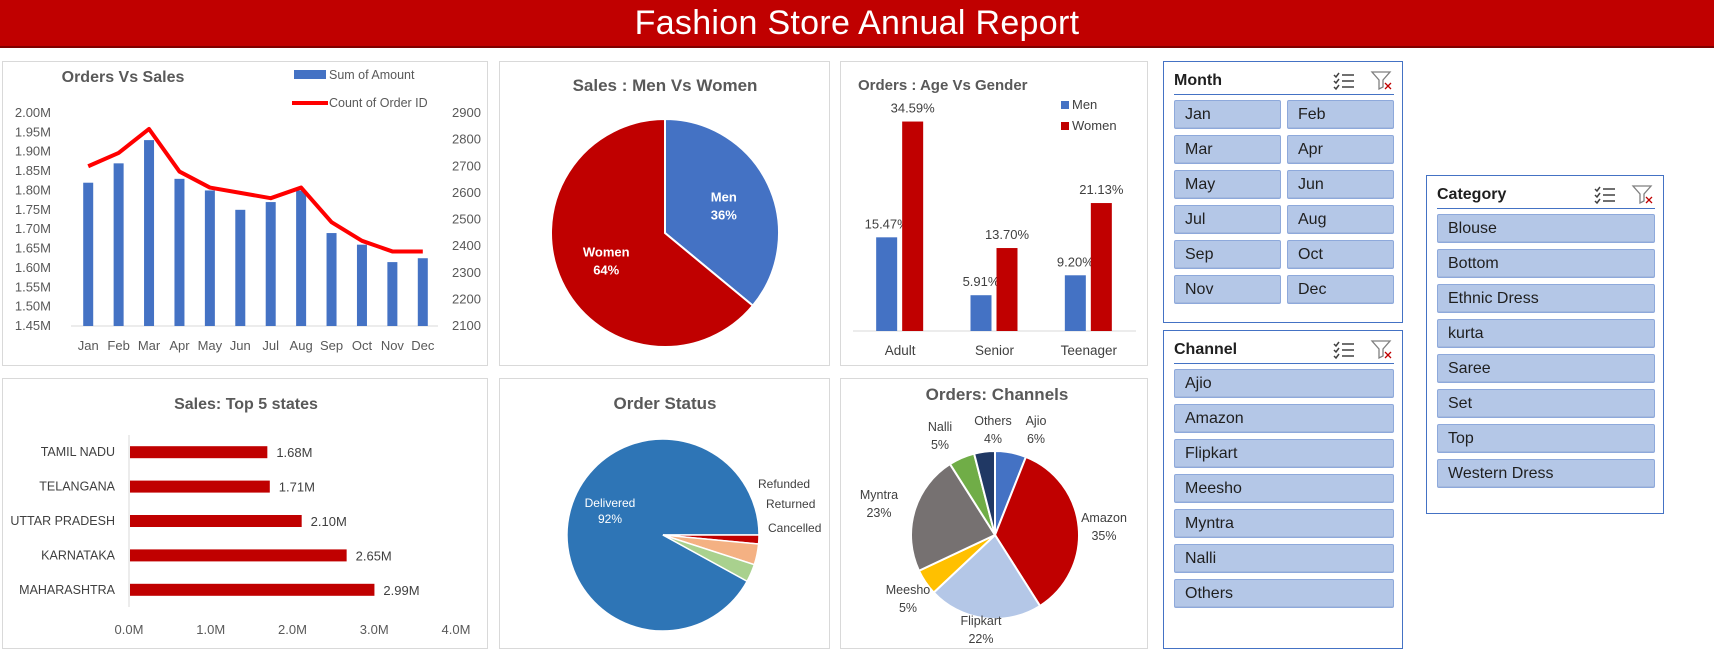  I want to click on slice-label: Returned, so click(790, 504).